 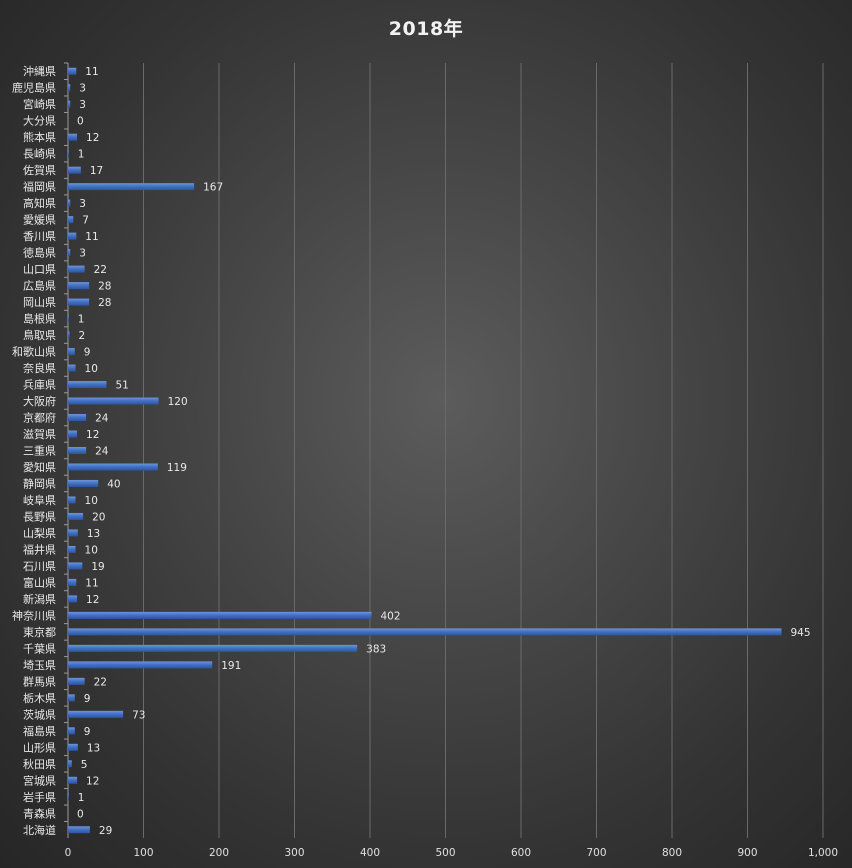 I want to click on value-label: 29, so click(x=105, y=831).